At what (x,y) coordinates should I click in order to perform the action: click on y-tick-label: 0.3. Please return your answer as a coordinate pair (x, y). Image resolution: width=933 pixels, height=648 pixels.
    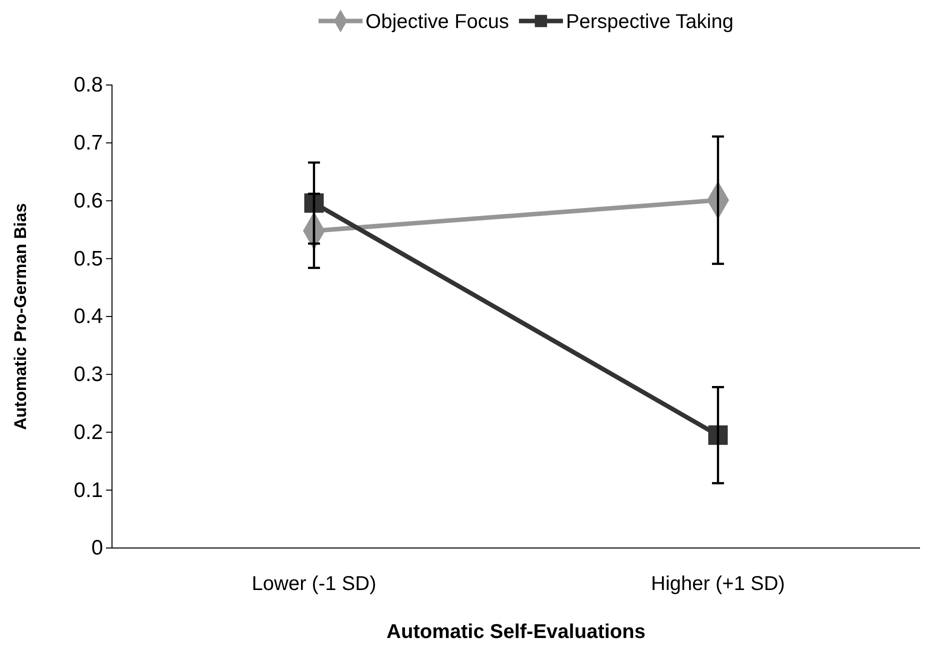
    Looking at the image, I should click on (88, 374).